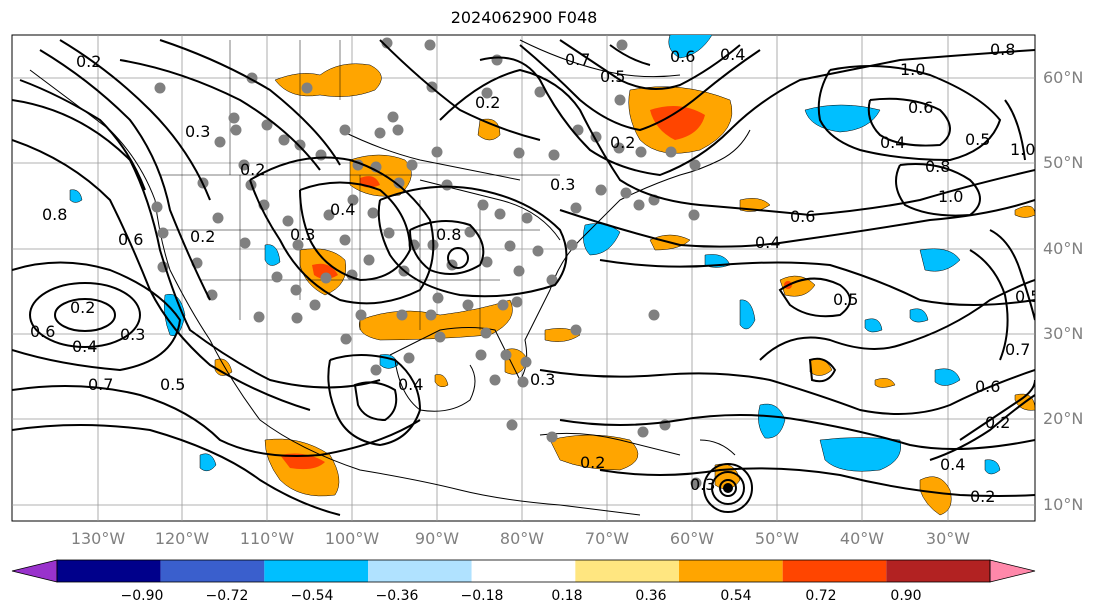  Describe the element at coordinates (98, 538) in the screenshot. I see `lon-label: 130°W` at that location.